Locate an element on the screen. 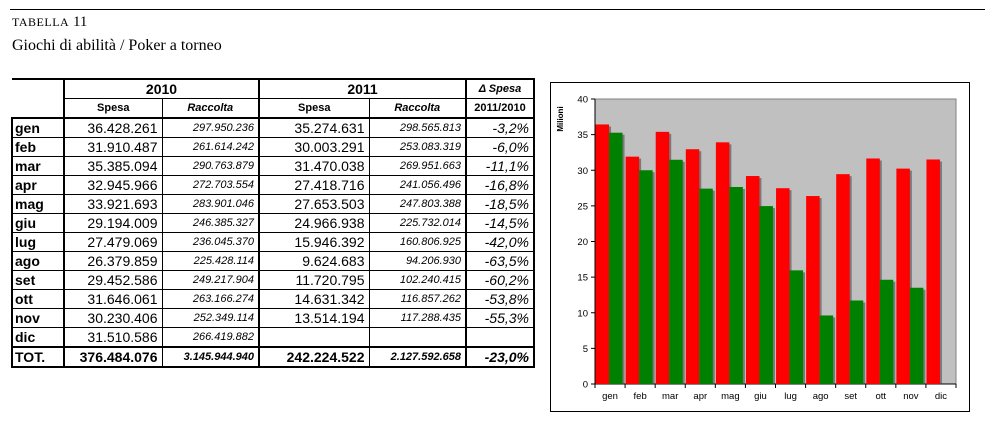 The height and width of the screenshot is (425, 985). header-delta: Δ Spesa is located at coordinates (500, 88).